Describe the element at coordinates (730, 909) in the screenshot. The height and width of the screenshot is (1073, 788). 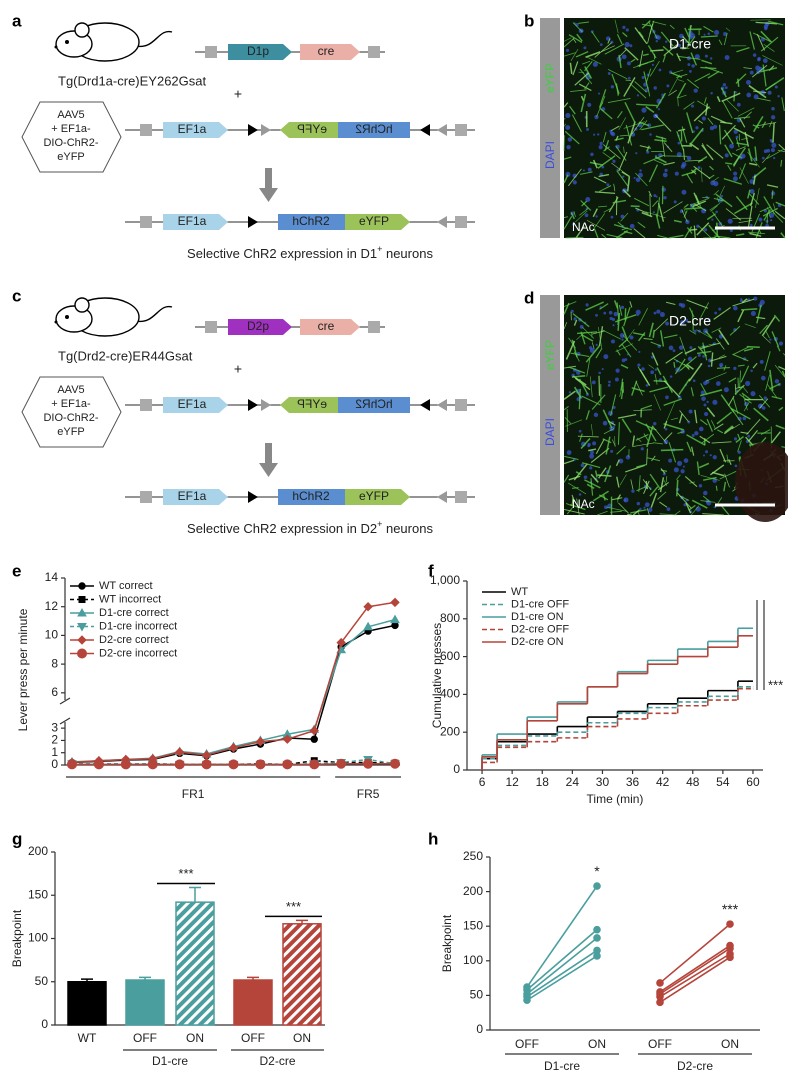
I see `annotation: ***` at that location.